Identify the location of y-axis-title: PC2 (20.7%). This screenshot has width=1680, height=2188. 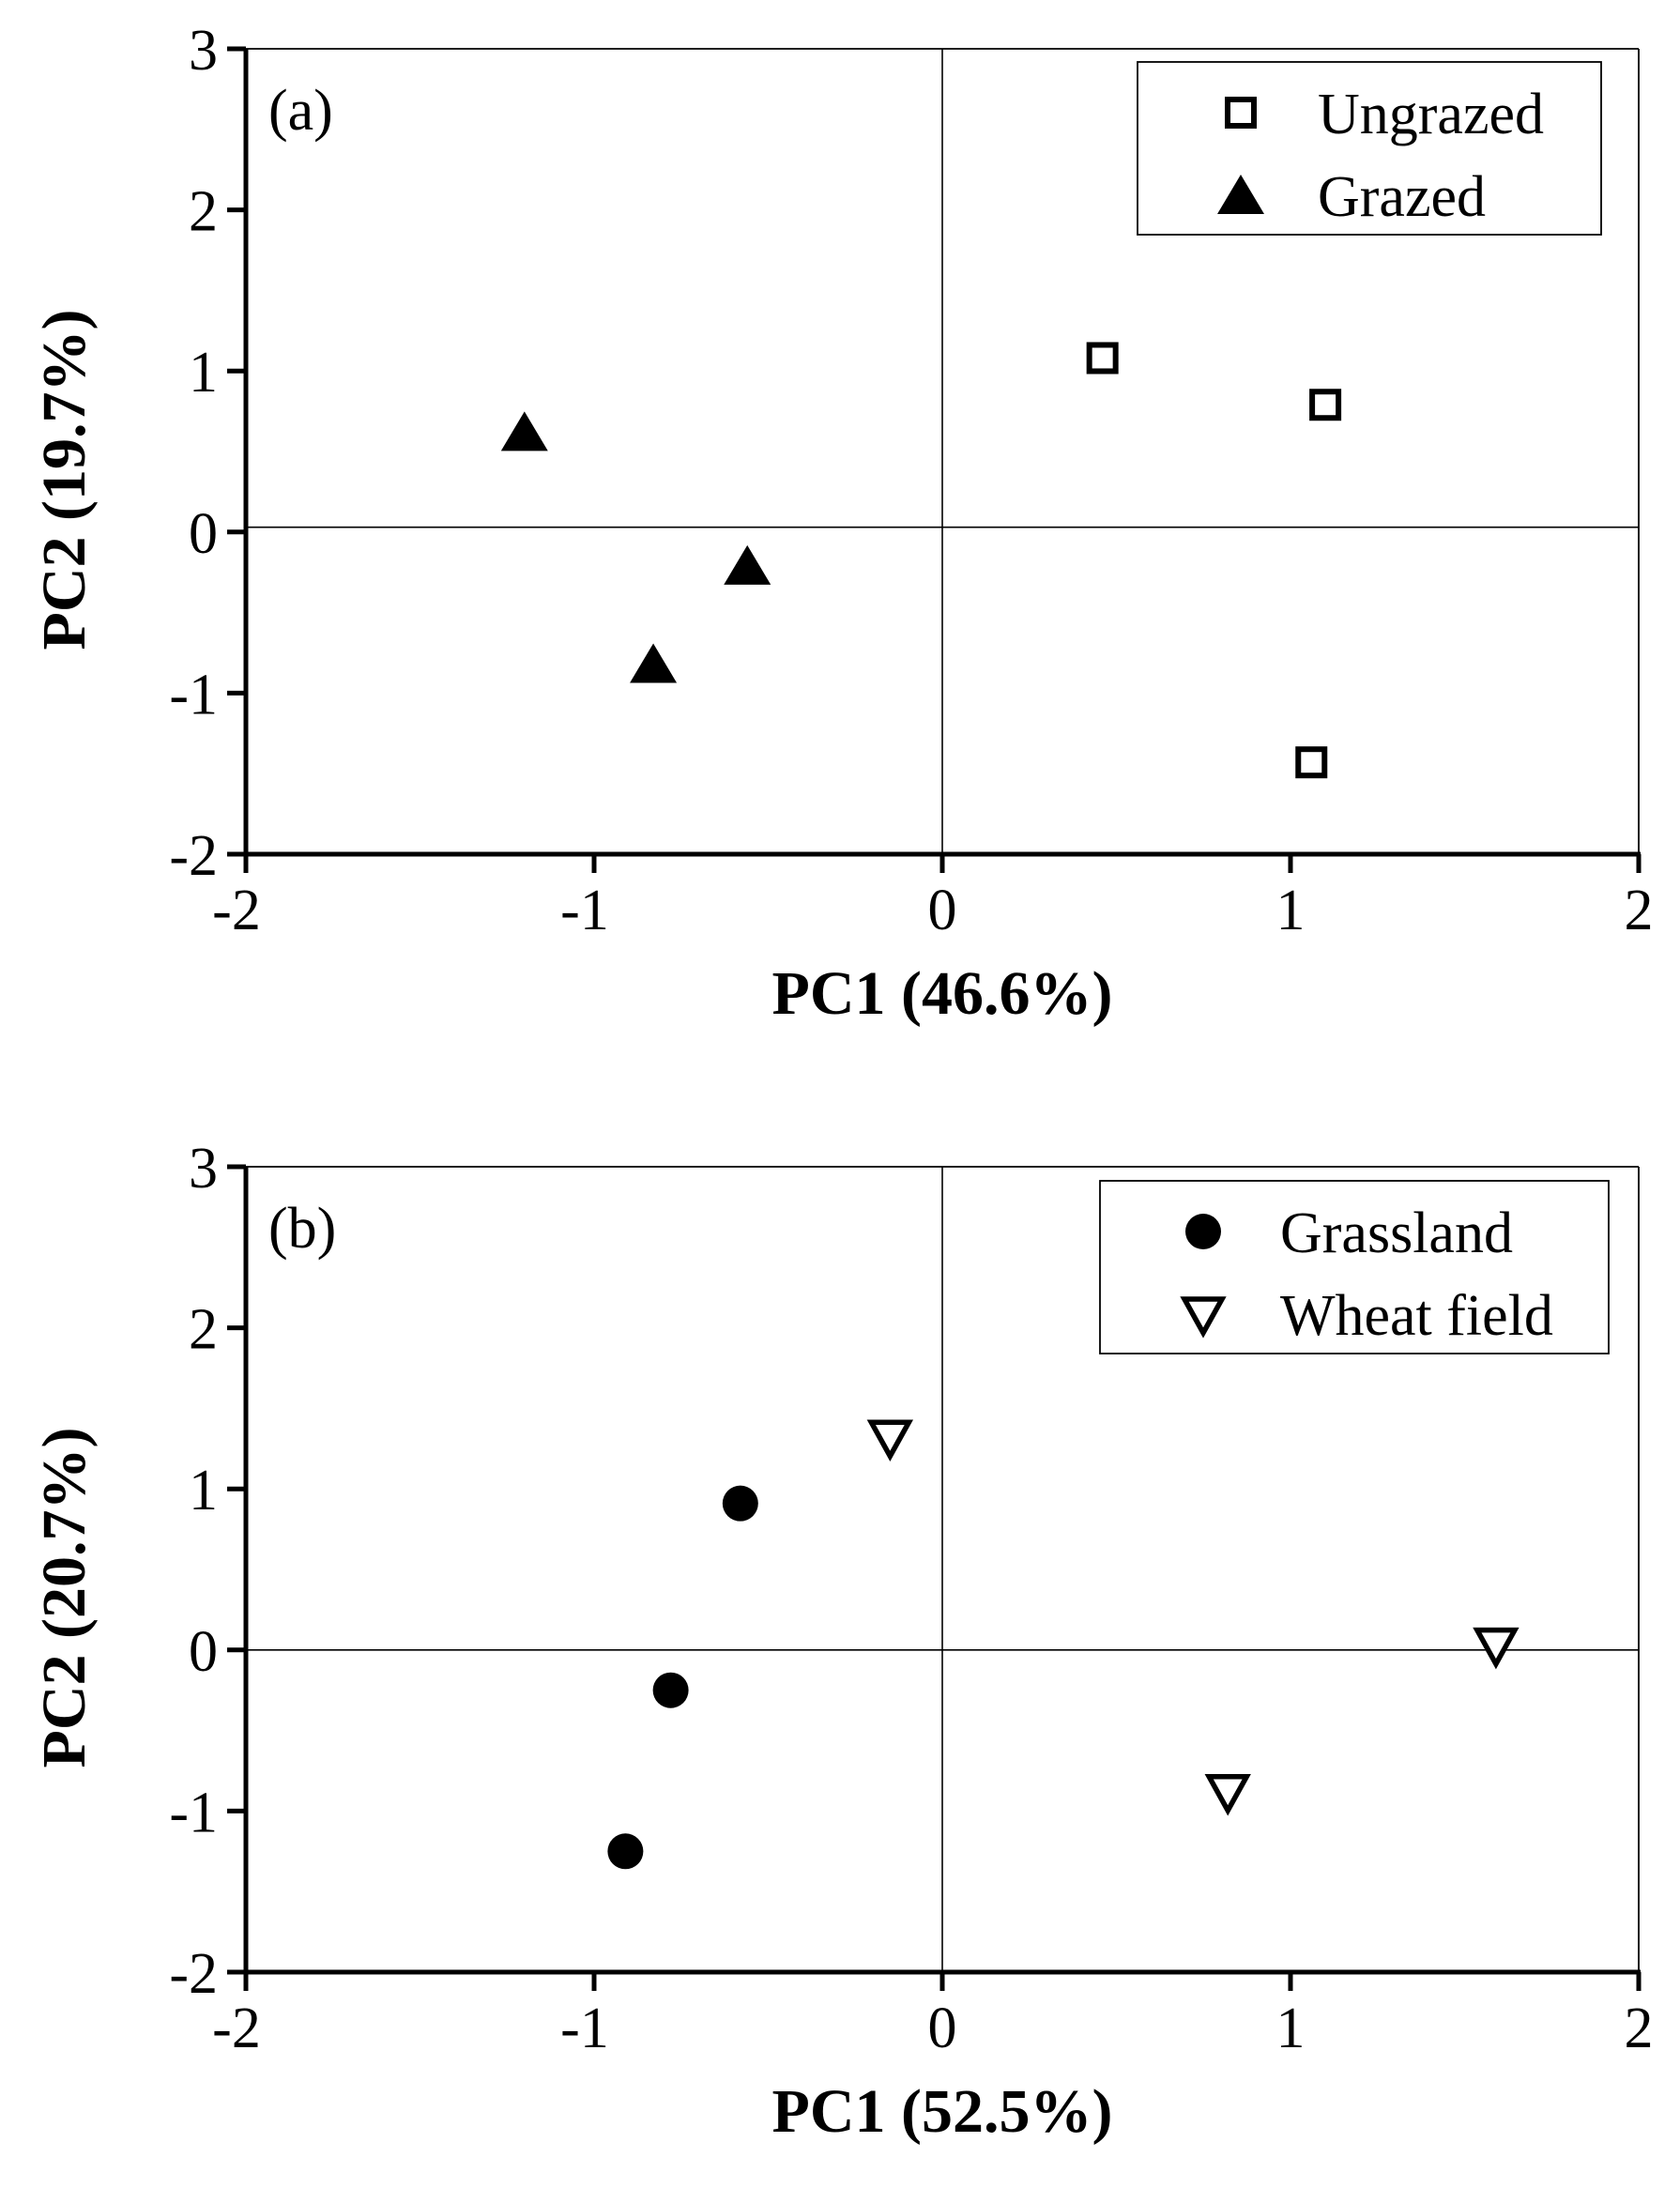
(64, 1598).